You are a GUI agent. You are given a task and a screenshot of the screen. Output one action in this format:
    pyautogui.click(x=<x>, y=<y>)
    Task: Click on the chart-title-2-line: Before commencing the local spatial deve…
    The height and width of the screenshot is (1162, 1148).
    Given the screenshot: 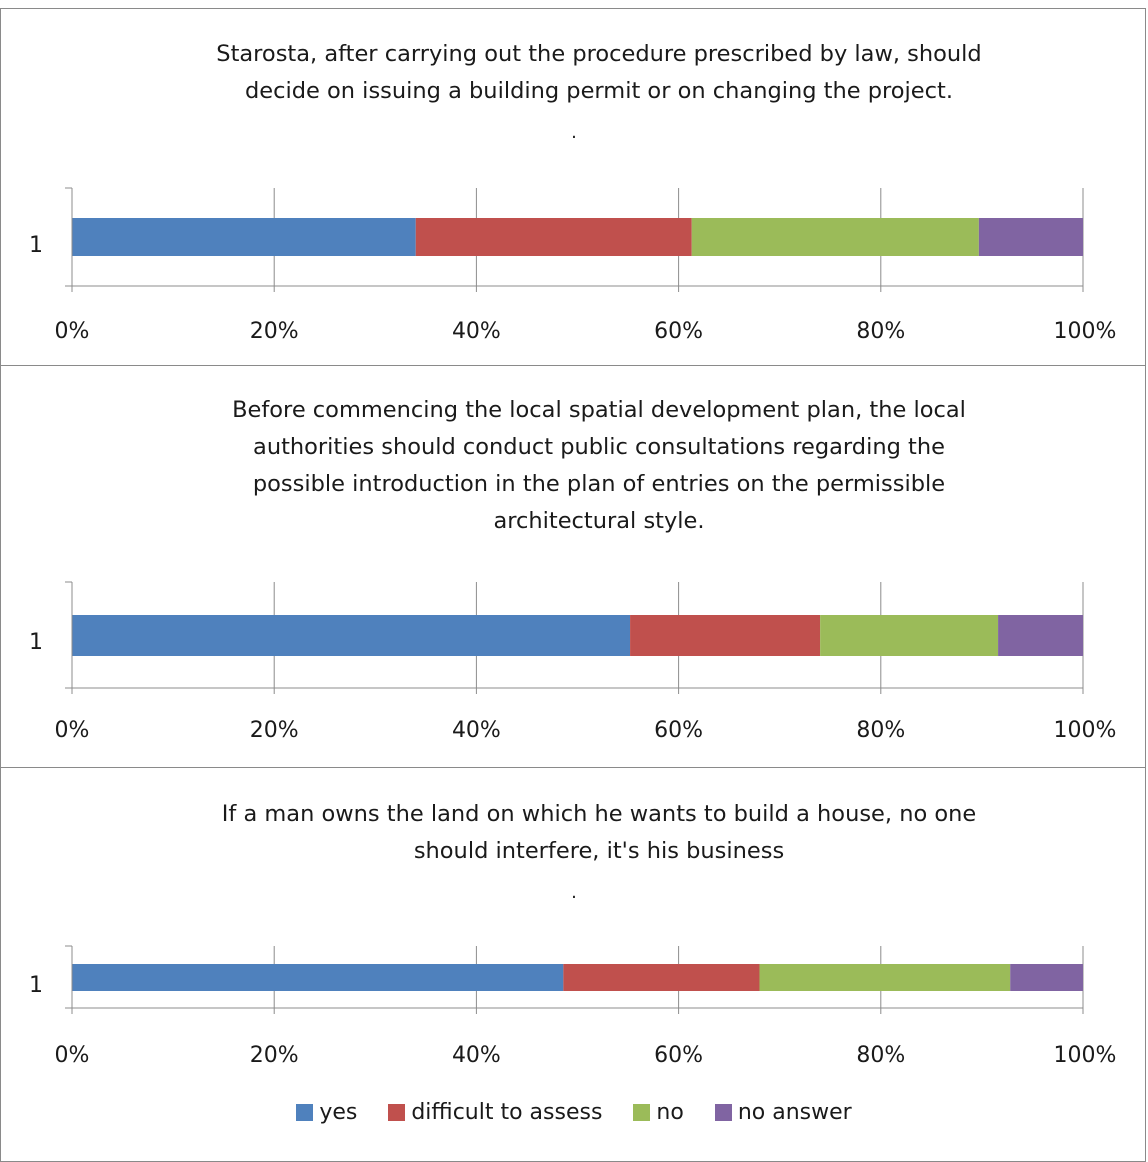 What is the action you would take?
    pyautogui.click(x=599, y=410)
    